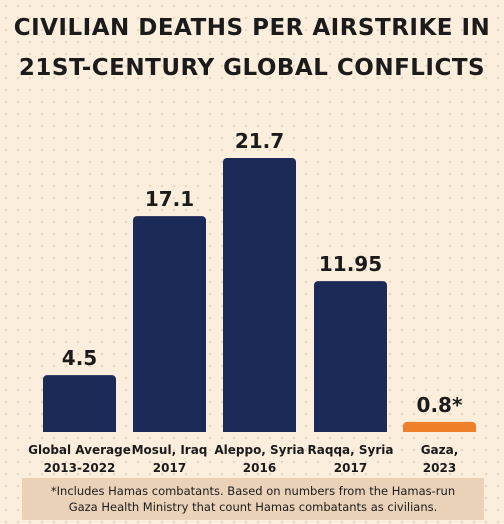 The height and width of the screenshot is (524, 504). I want to click on chart-title-line-2: 21ST-CENTURY GLOBAL CONFLICTS, so click(252, 68).